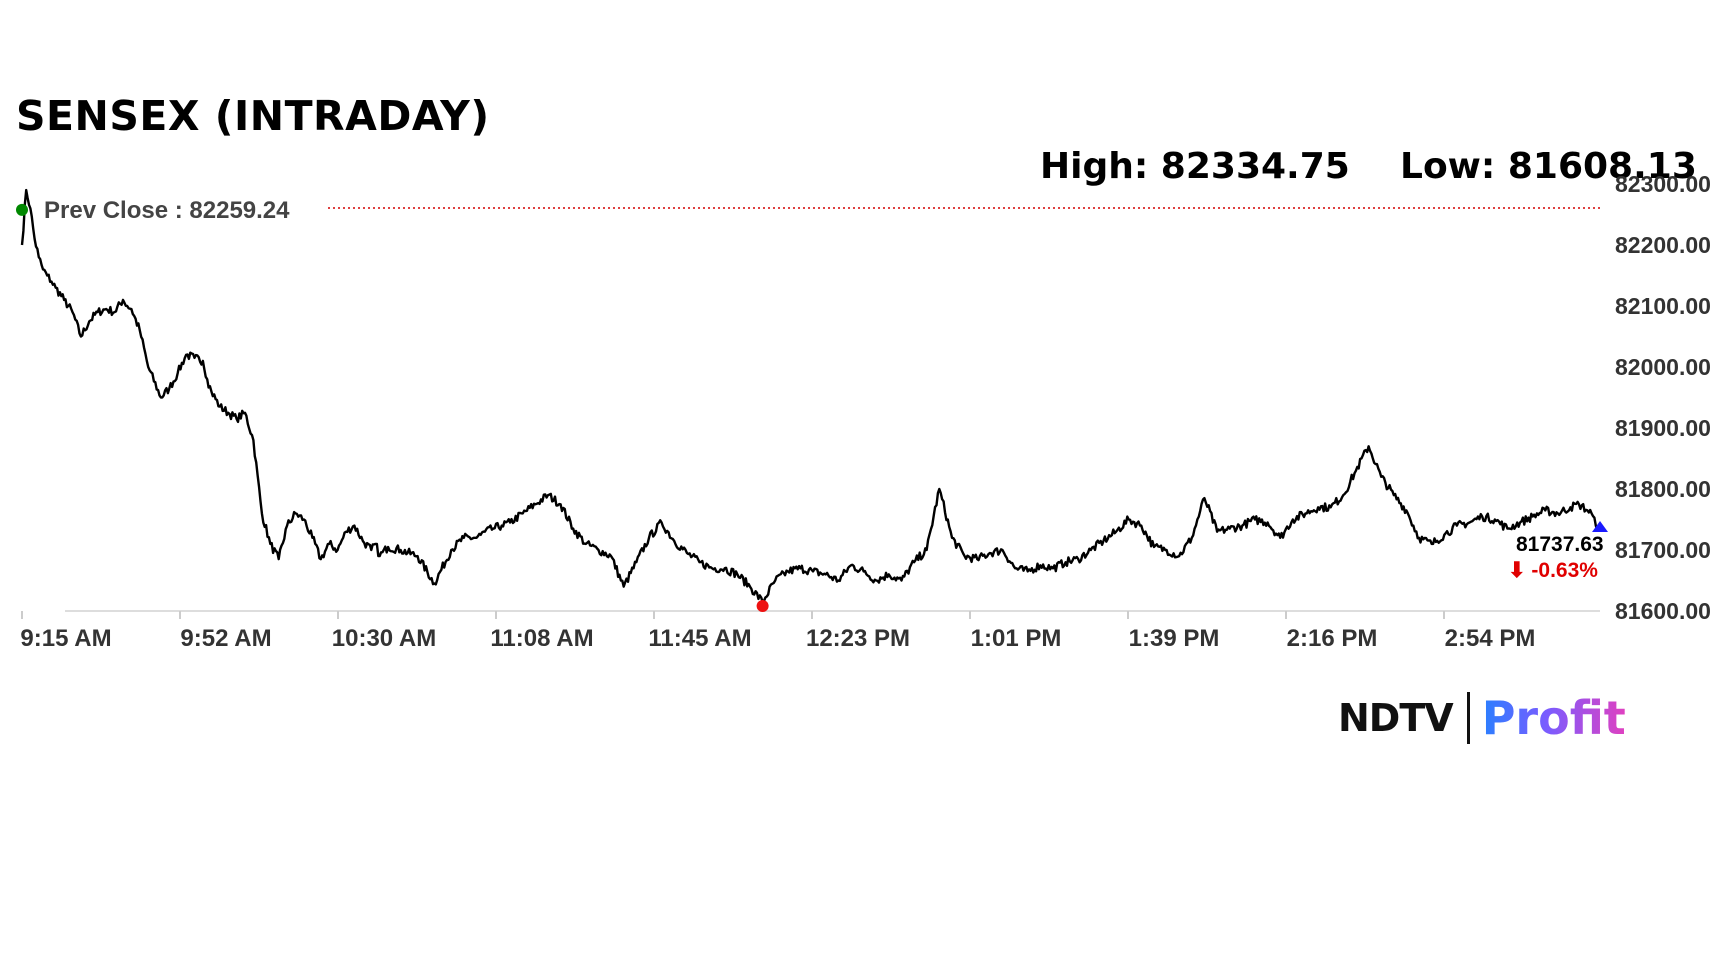  I want to click on x-tick-label: 1:39 PM, so click(1174, 638).